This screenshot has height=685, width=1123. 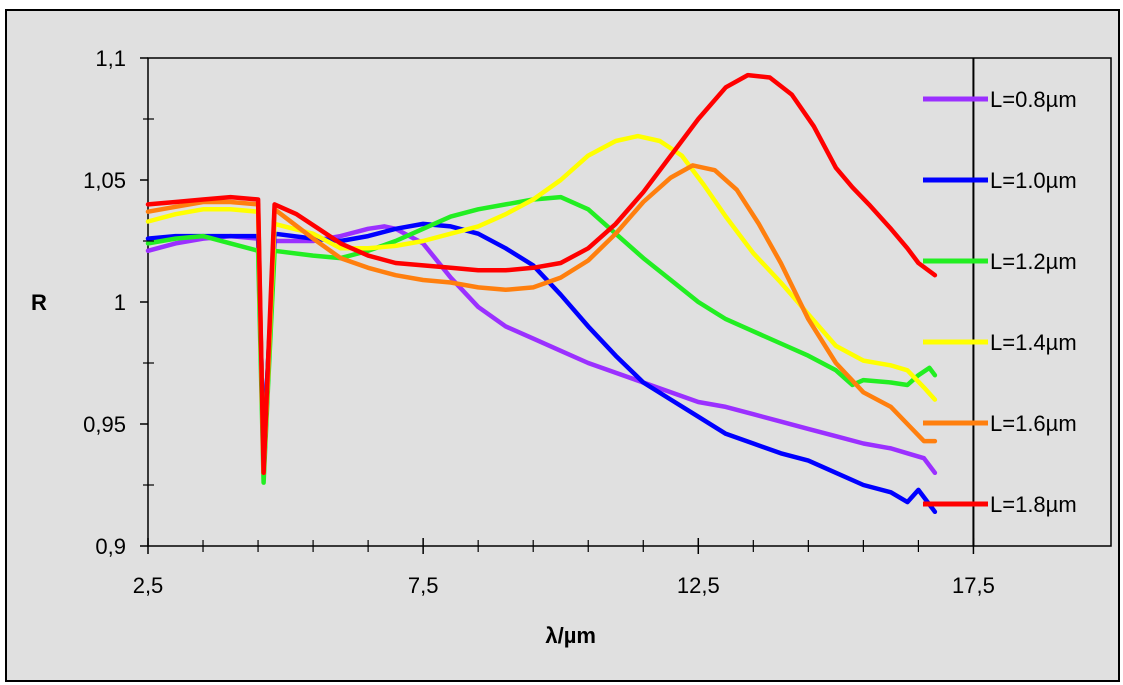 What do you see at coordinates (104, 424) in the screenshot?
I see `y-tick-label: 0,95` at bounding box center [104, 424].